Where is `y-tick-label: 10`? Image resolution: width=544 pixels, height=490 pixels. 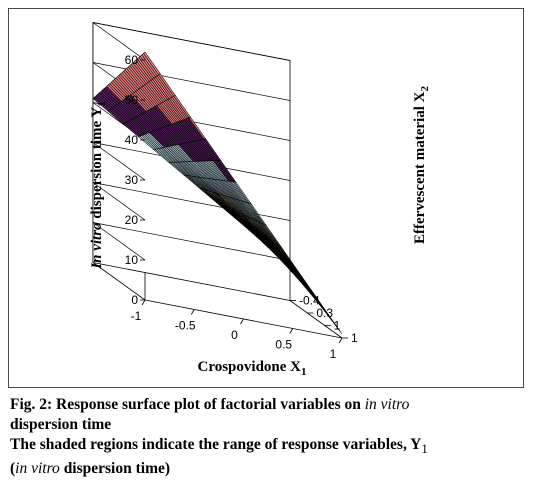 y-tick-label: 10 is located at coordinates (132, 260).